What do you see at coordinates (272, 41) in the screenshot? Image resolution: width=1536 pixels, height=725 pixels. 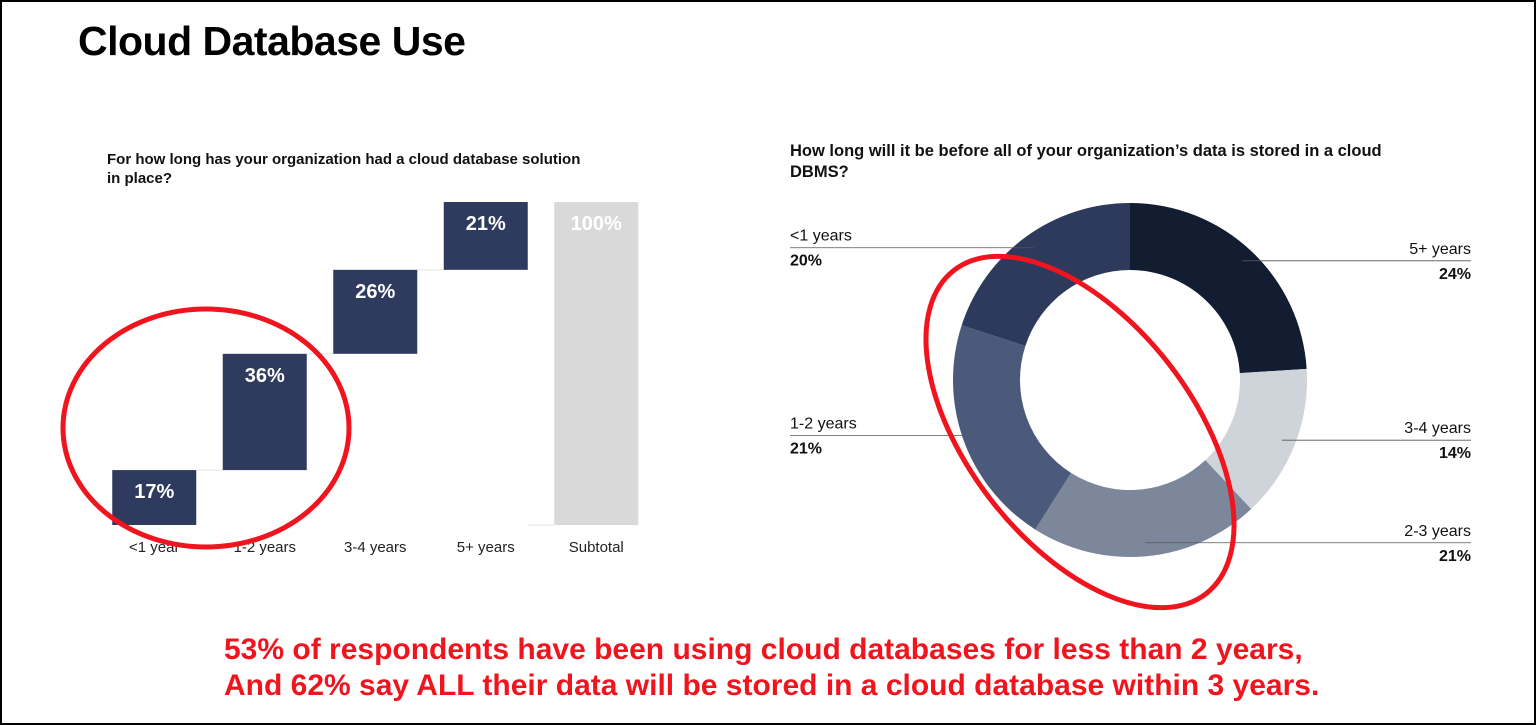 I see `slide-title: Cloud Database Use` at bounding box center [272, 41].